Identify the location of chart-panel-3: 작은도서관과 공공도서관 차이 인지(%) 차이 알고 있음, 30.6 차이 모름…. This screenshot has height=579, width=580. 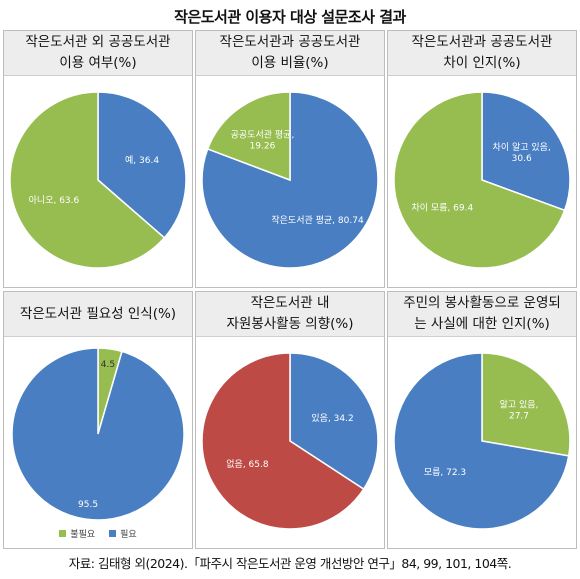
(482, 159).